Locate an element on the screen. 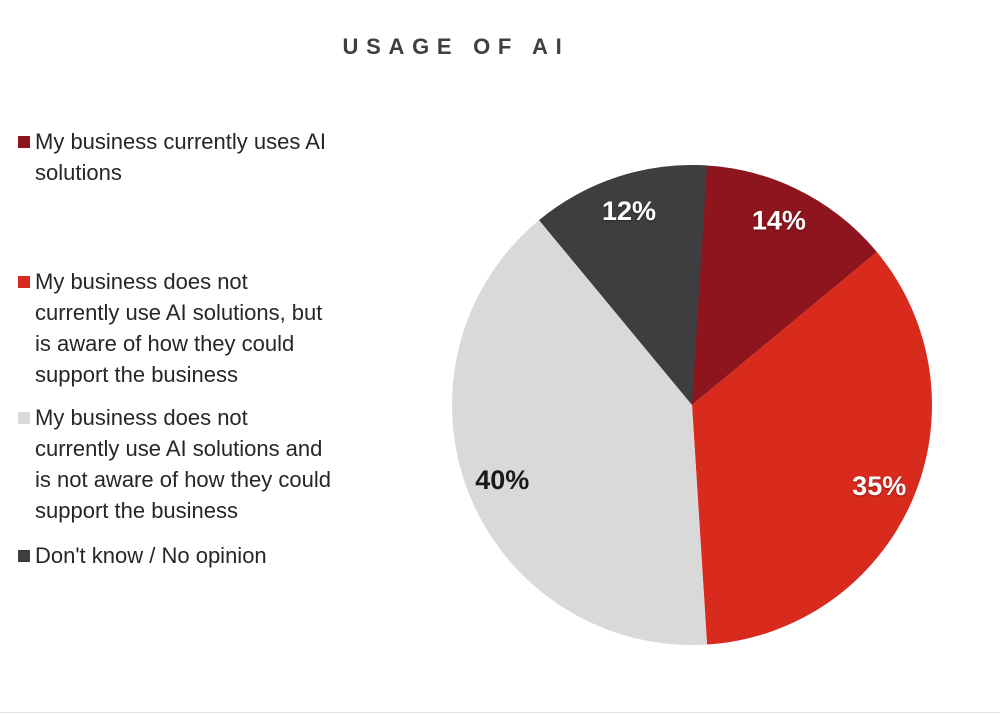 The height and width of the screenshot is (715, 1000). pie-slice-label-3: 12% is located at coordinates (629, 211).